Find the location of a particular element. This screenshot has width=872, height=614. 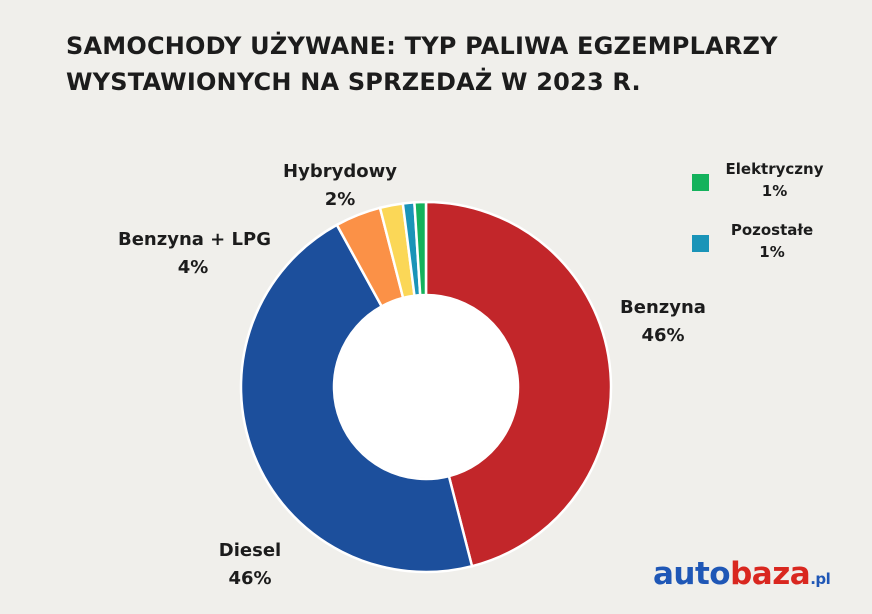

legend-pozostale-value: 1% is located at coordinates (772, 252).